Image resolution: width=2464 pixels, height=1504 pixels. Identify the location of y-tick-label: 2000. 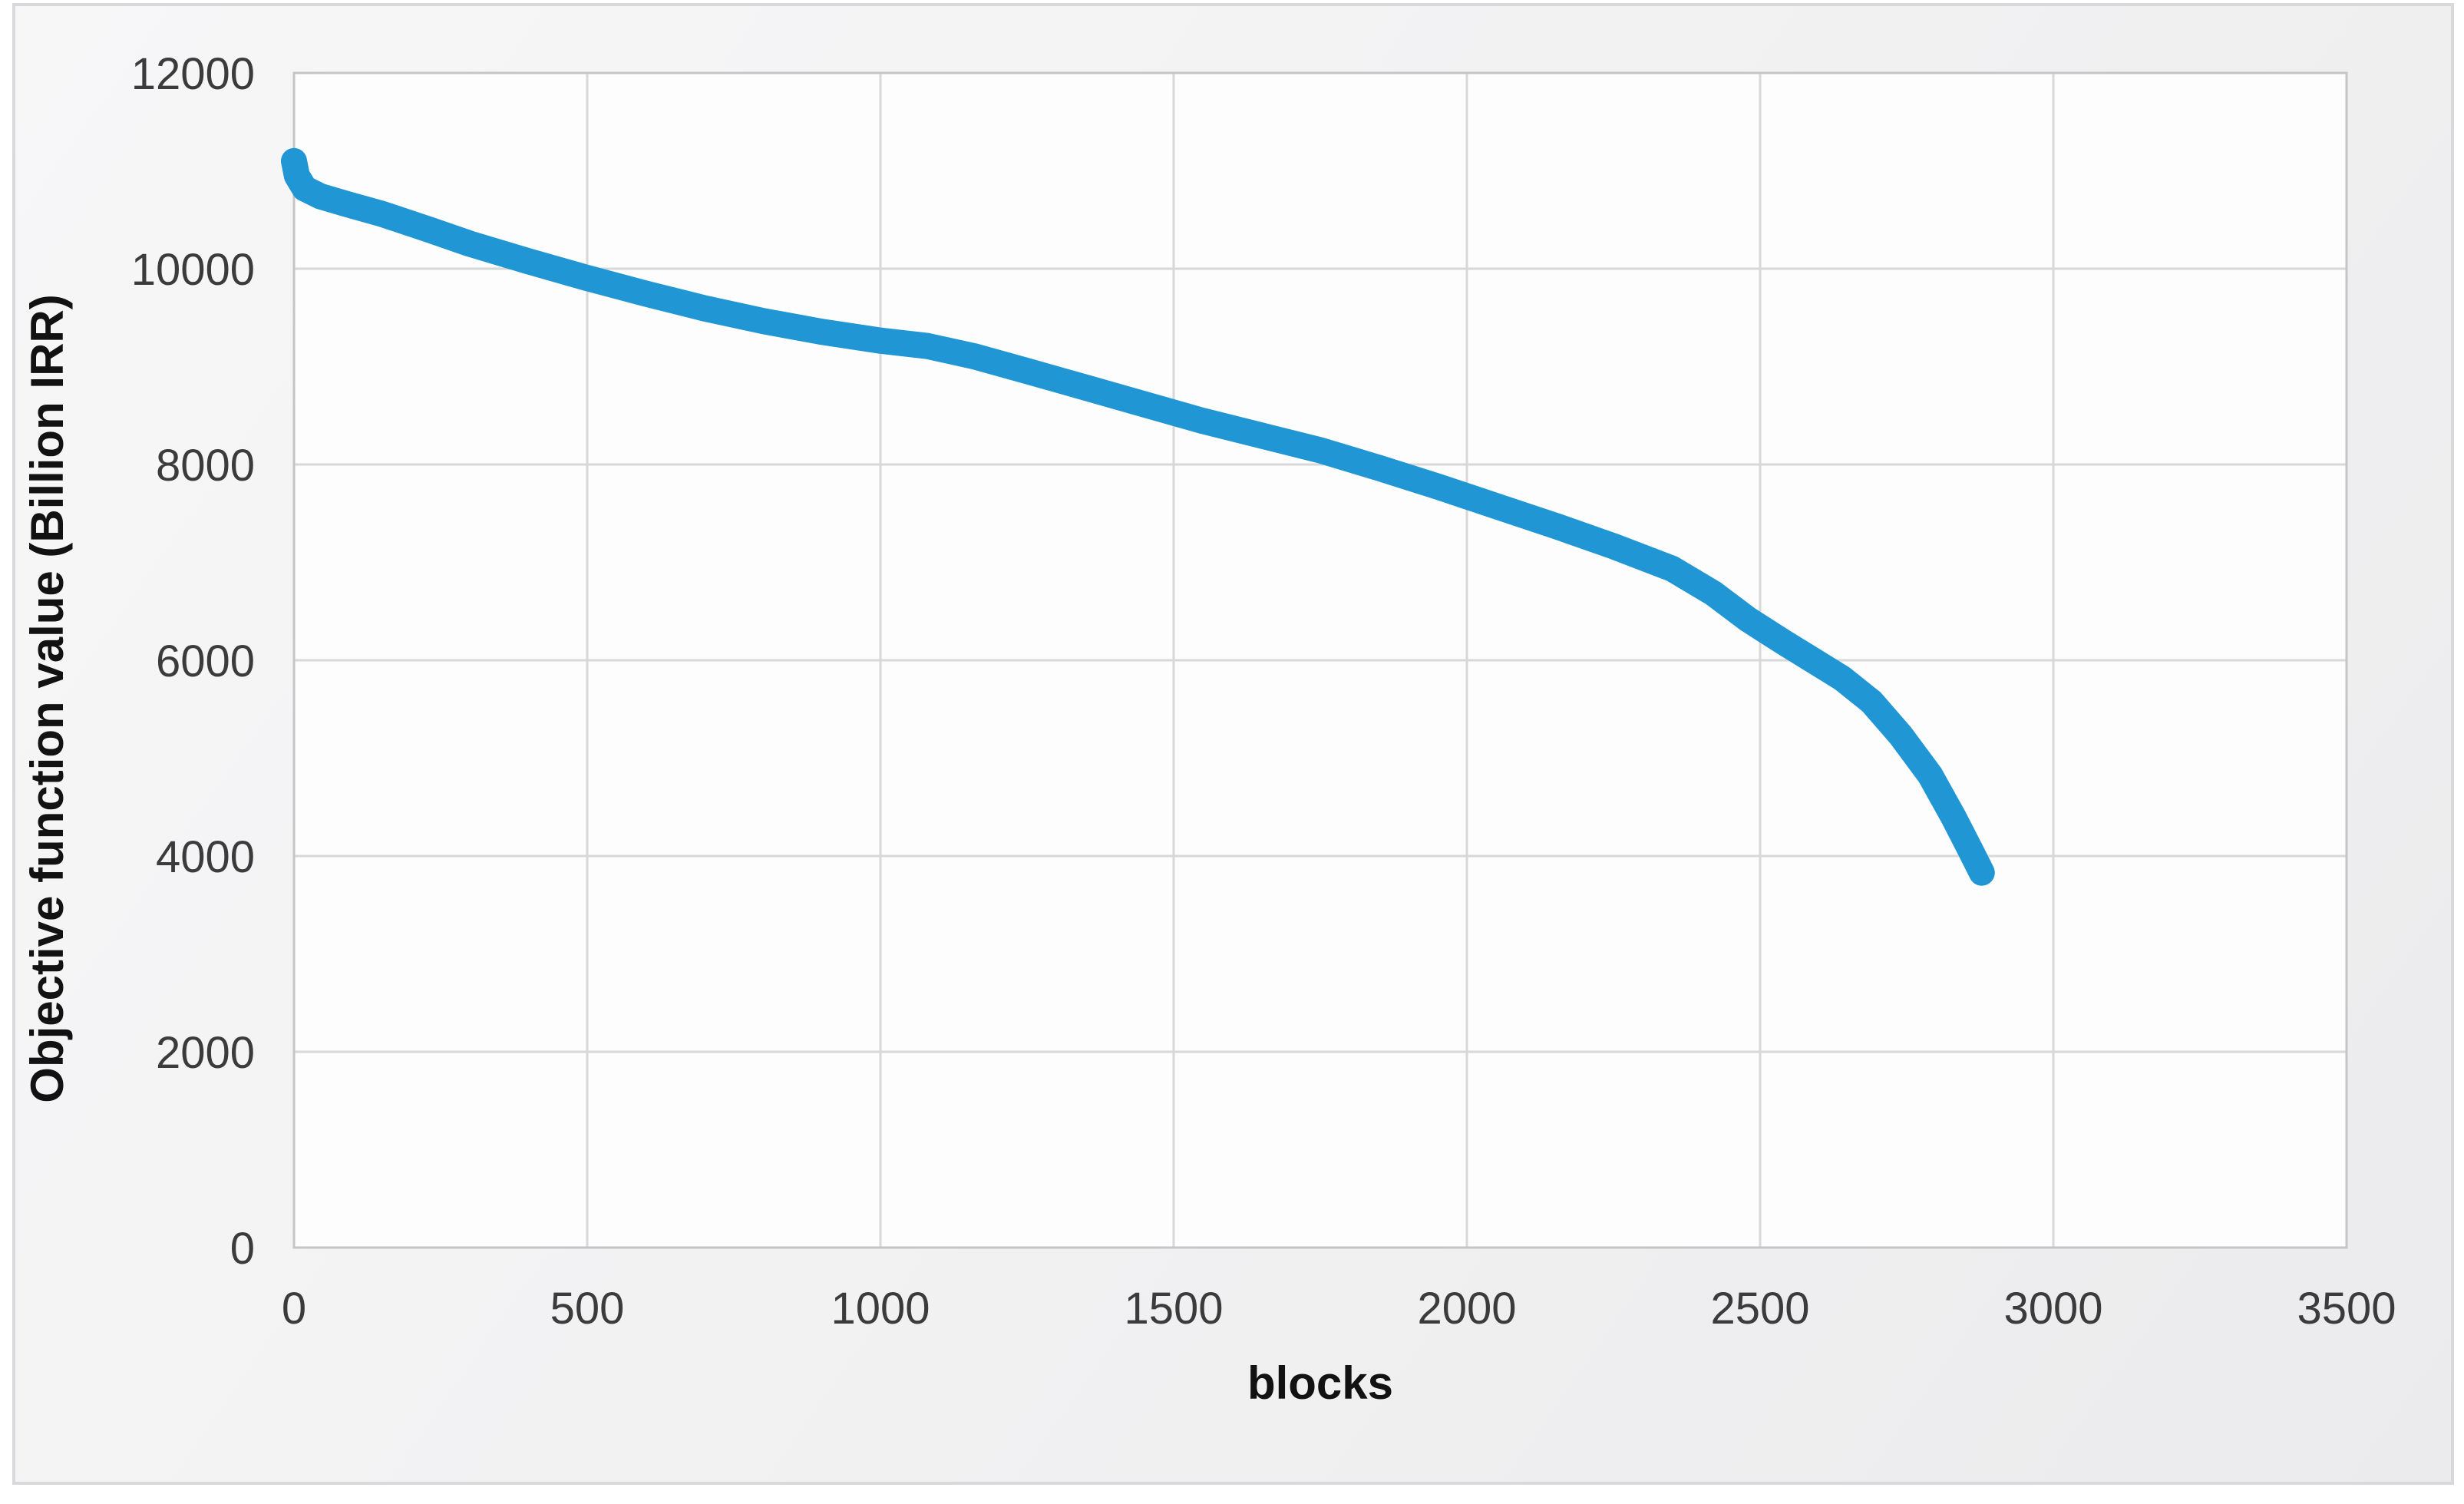
(205, 1053).